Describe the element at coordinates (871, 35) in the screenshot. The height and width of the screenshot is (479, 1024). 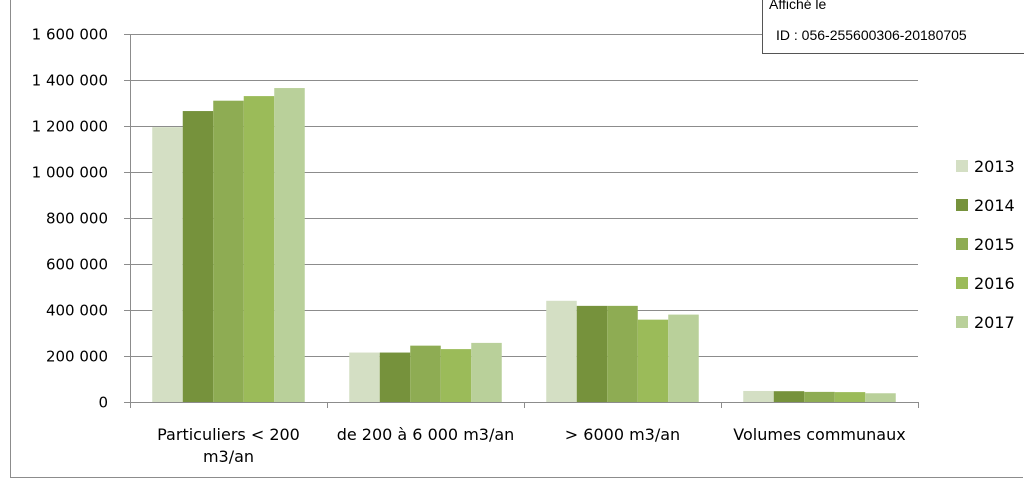
I see `stamp-line-2: ID : 056-255600306-20180705` at that location.